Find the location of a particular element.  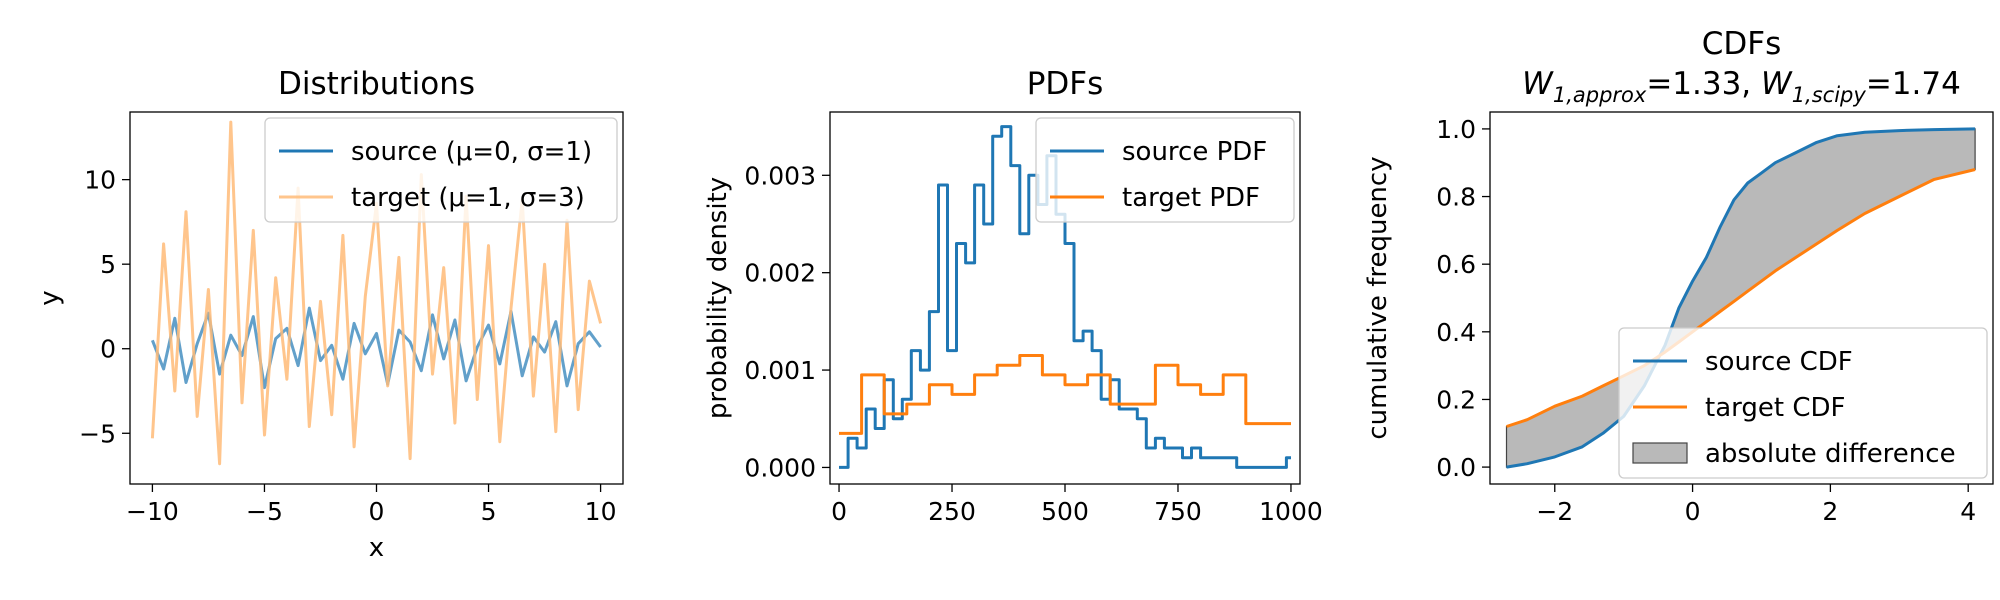

subtitle-part: =1.74 is located at coordinates (1913, 84).